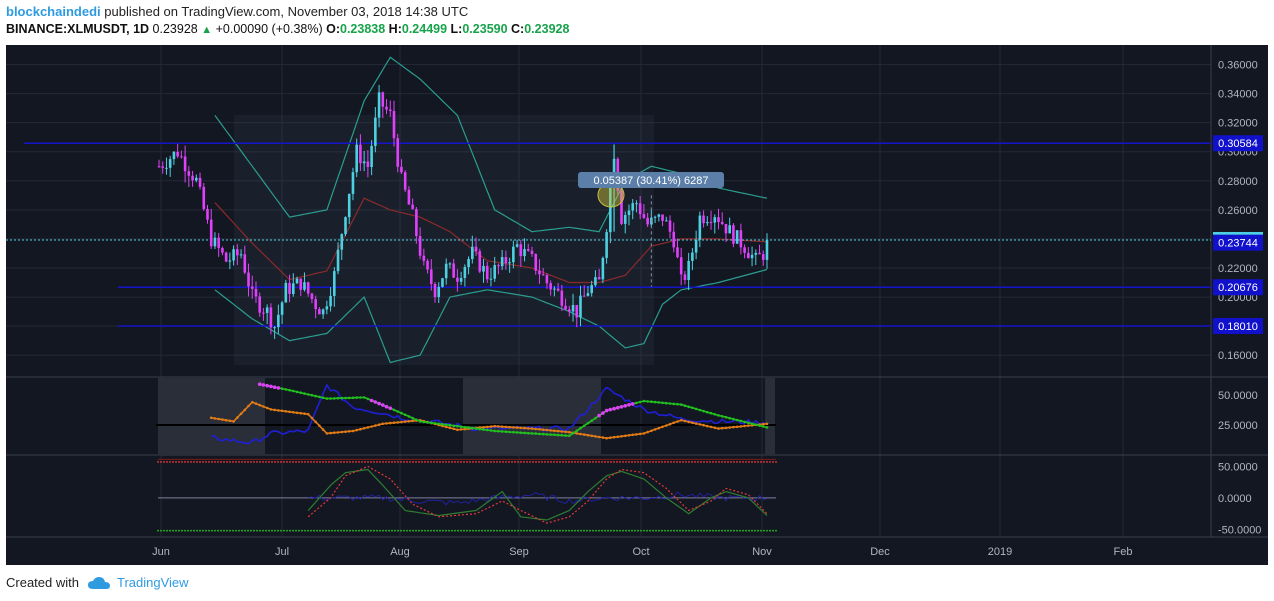 This screenshot has height=601, width=1274. Describe the element at coordinates (282, 552) in the screenshot. I see `time-tick-label: Jul` at that location.